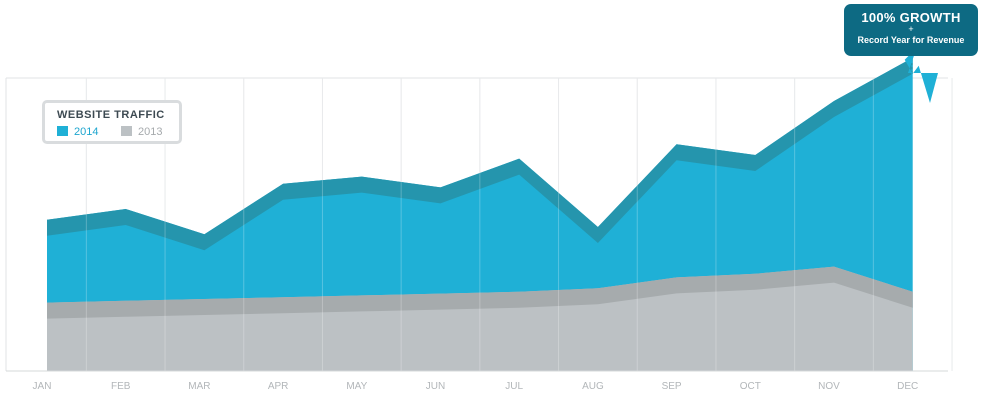  Describe the element at coordinates (435, 386) in the screenshot. I see `tick-label-jun: JUN` at that location.